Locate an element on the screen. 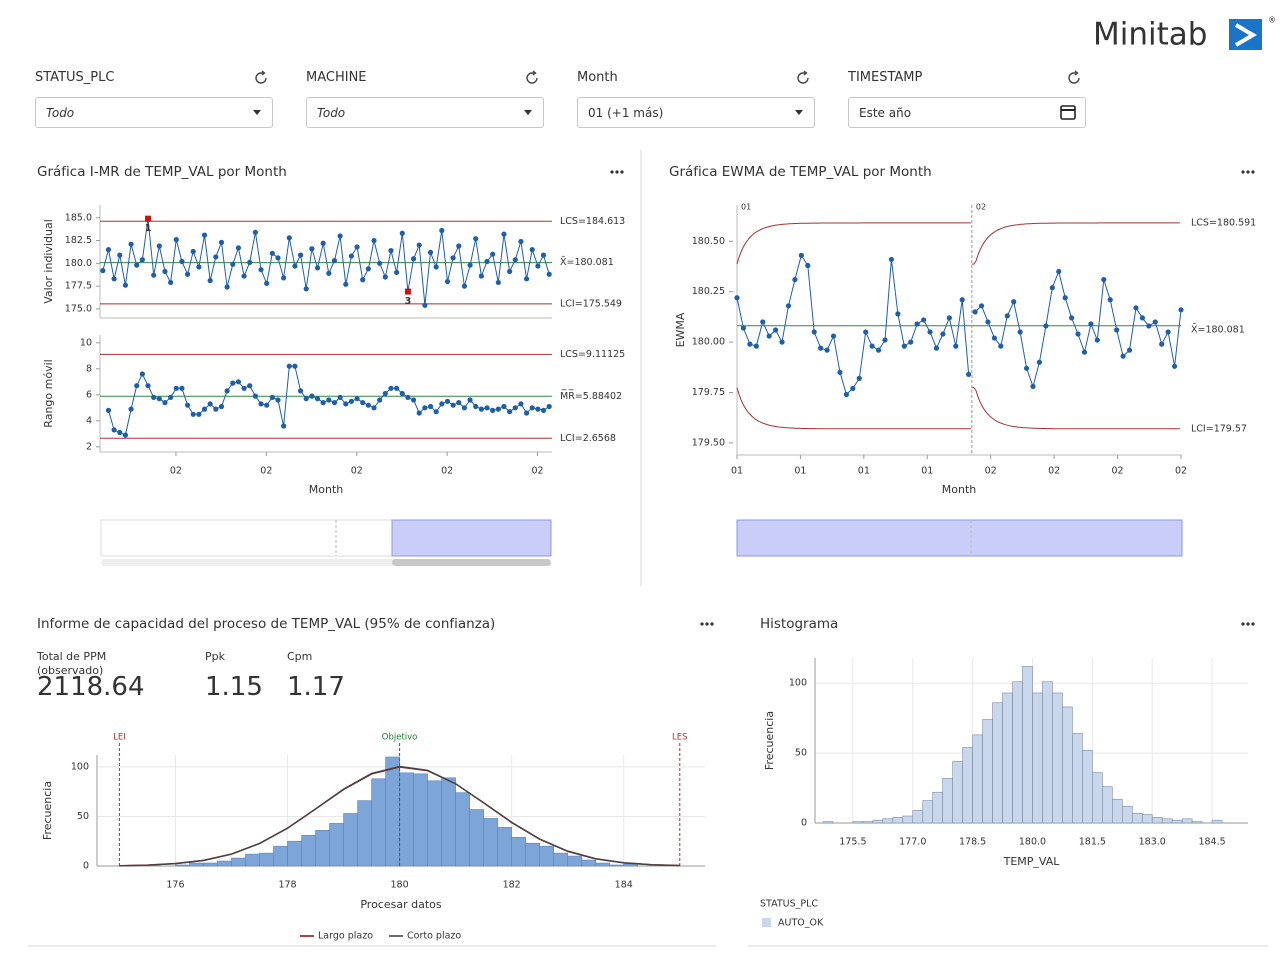 The width and height of the screenshot is (1282, 978). y-tick-label: 0 is located at coordinates (804, 823).